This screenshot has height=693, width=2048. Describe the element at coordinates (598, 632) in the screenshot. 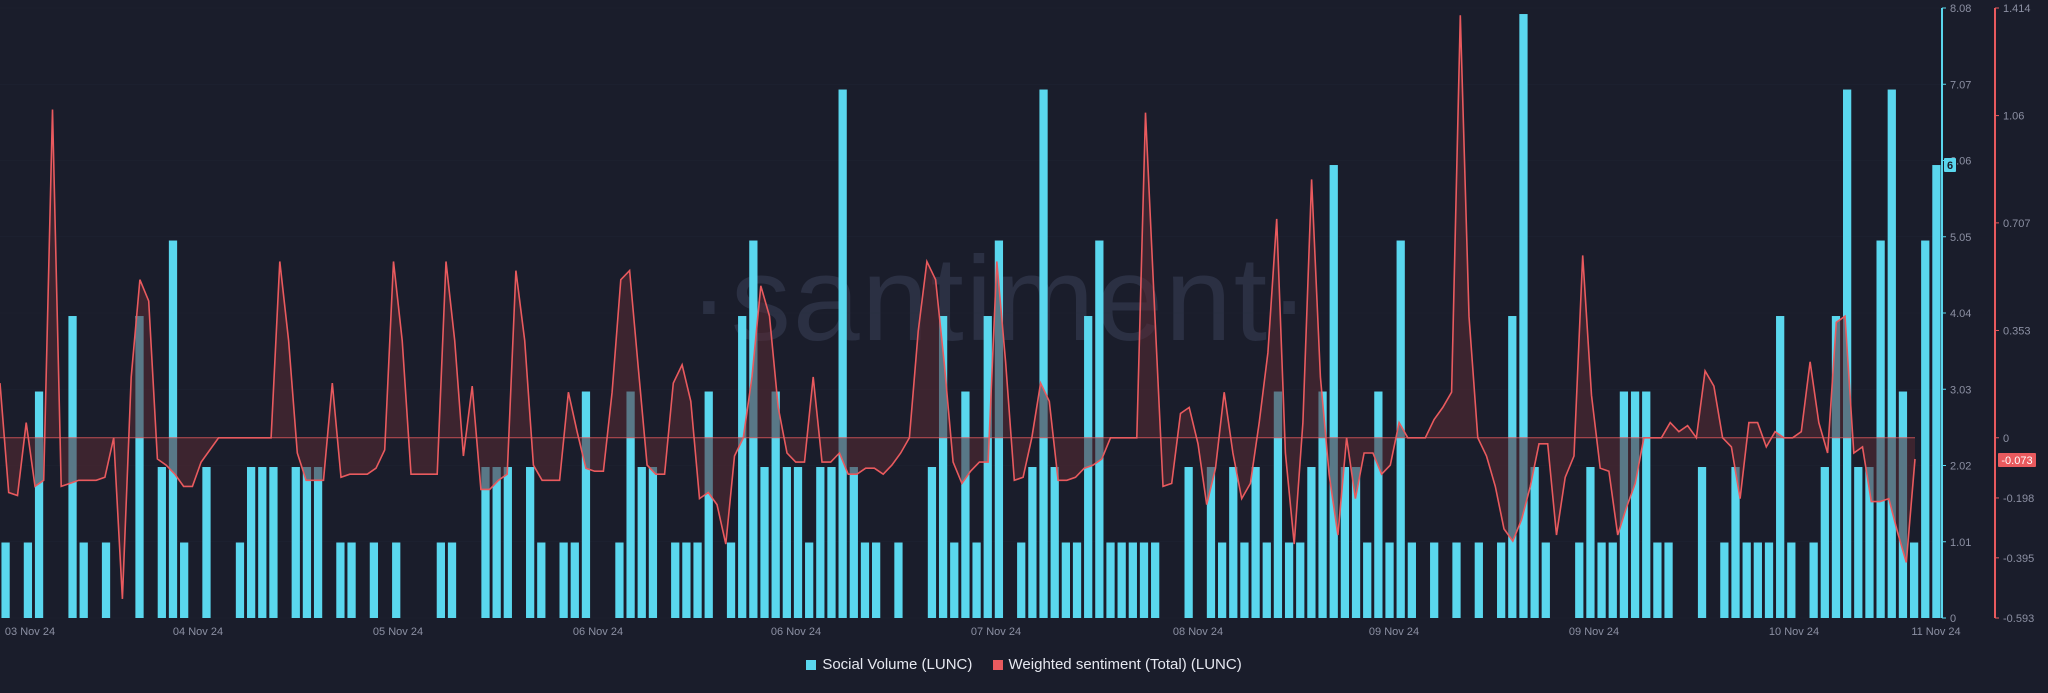

I see `x-tick-label: 06 Nov 24` at that location.